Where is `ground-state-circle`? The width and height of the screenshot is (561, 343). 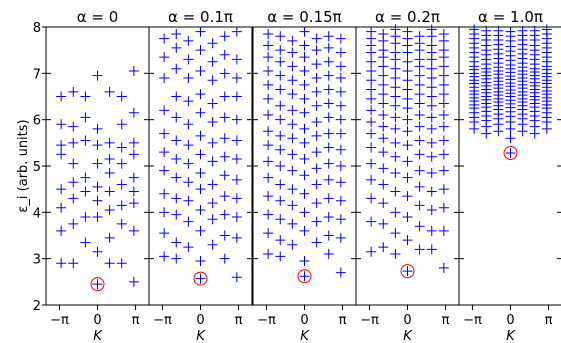 ground-state-circle is located at coordinates (510, 153).